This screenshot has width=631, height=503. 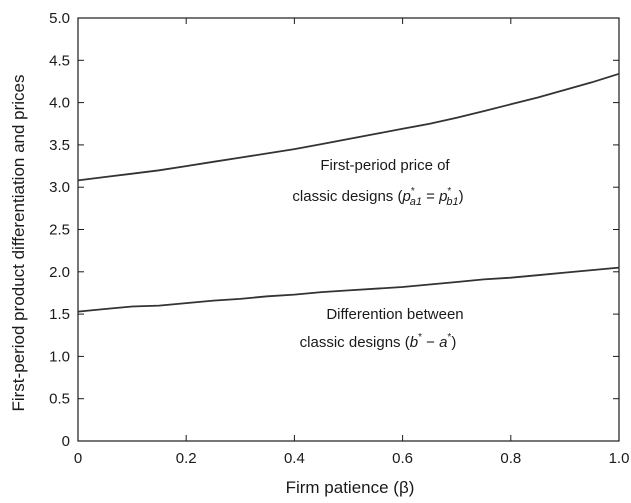 What do you see at coordinates (59, 145) in the screenshot?
I see `y-tick-label: 3.5` at bounding box center [59, 145].